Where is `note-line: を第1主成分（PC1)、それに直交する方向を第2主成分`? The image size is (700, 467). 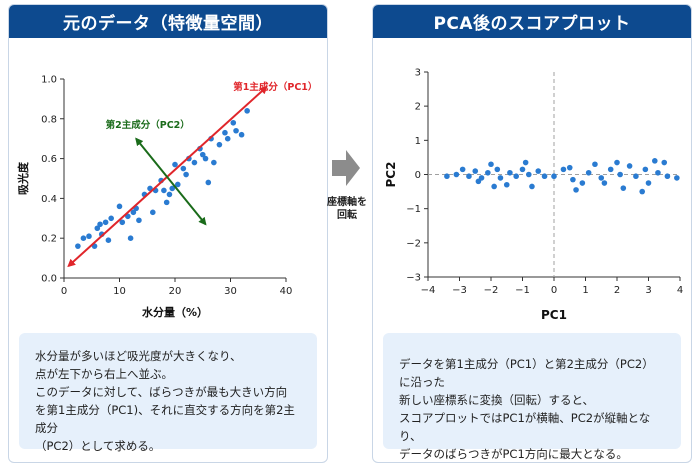 note-line: を第1主成分（PC1)、それに直交する方向を第2主成分 is located at coordinates (165, 419).